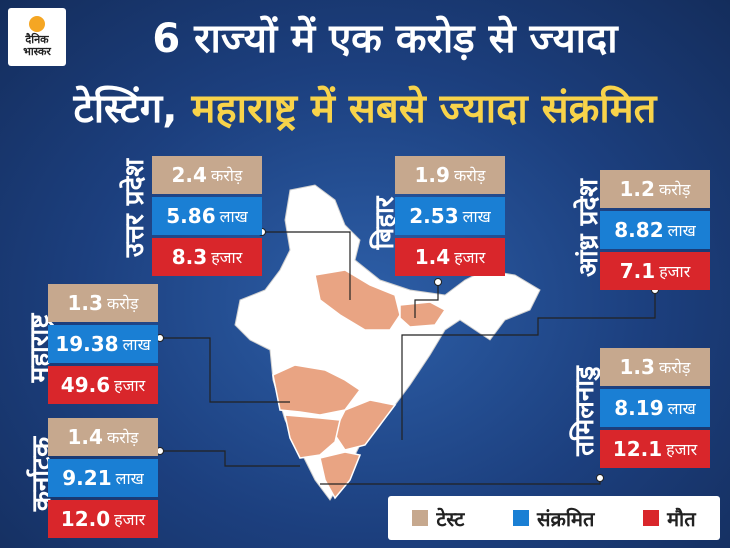 This screenshot has height=548, width=730. I want to click on legend-label-infected: संक्रमित, so click(565, 518).